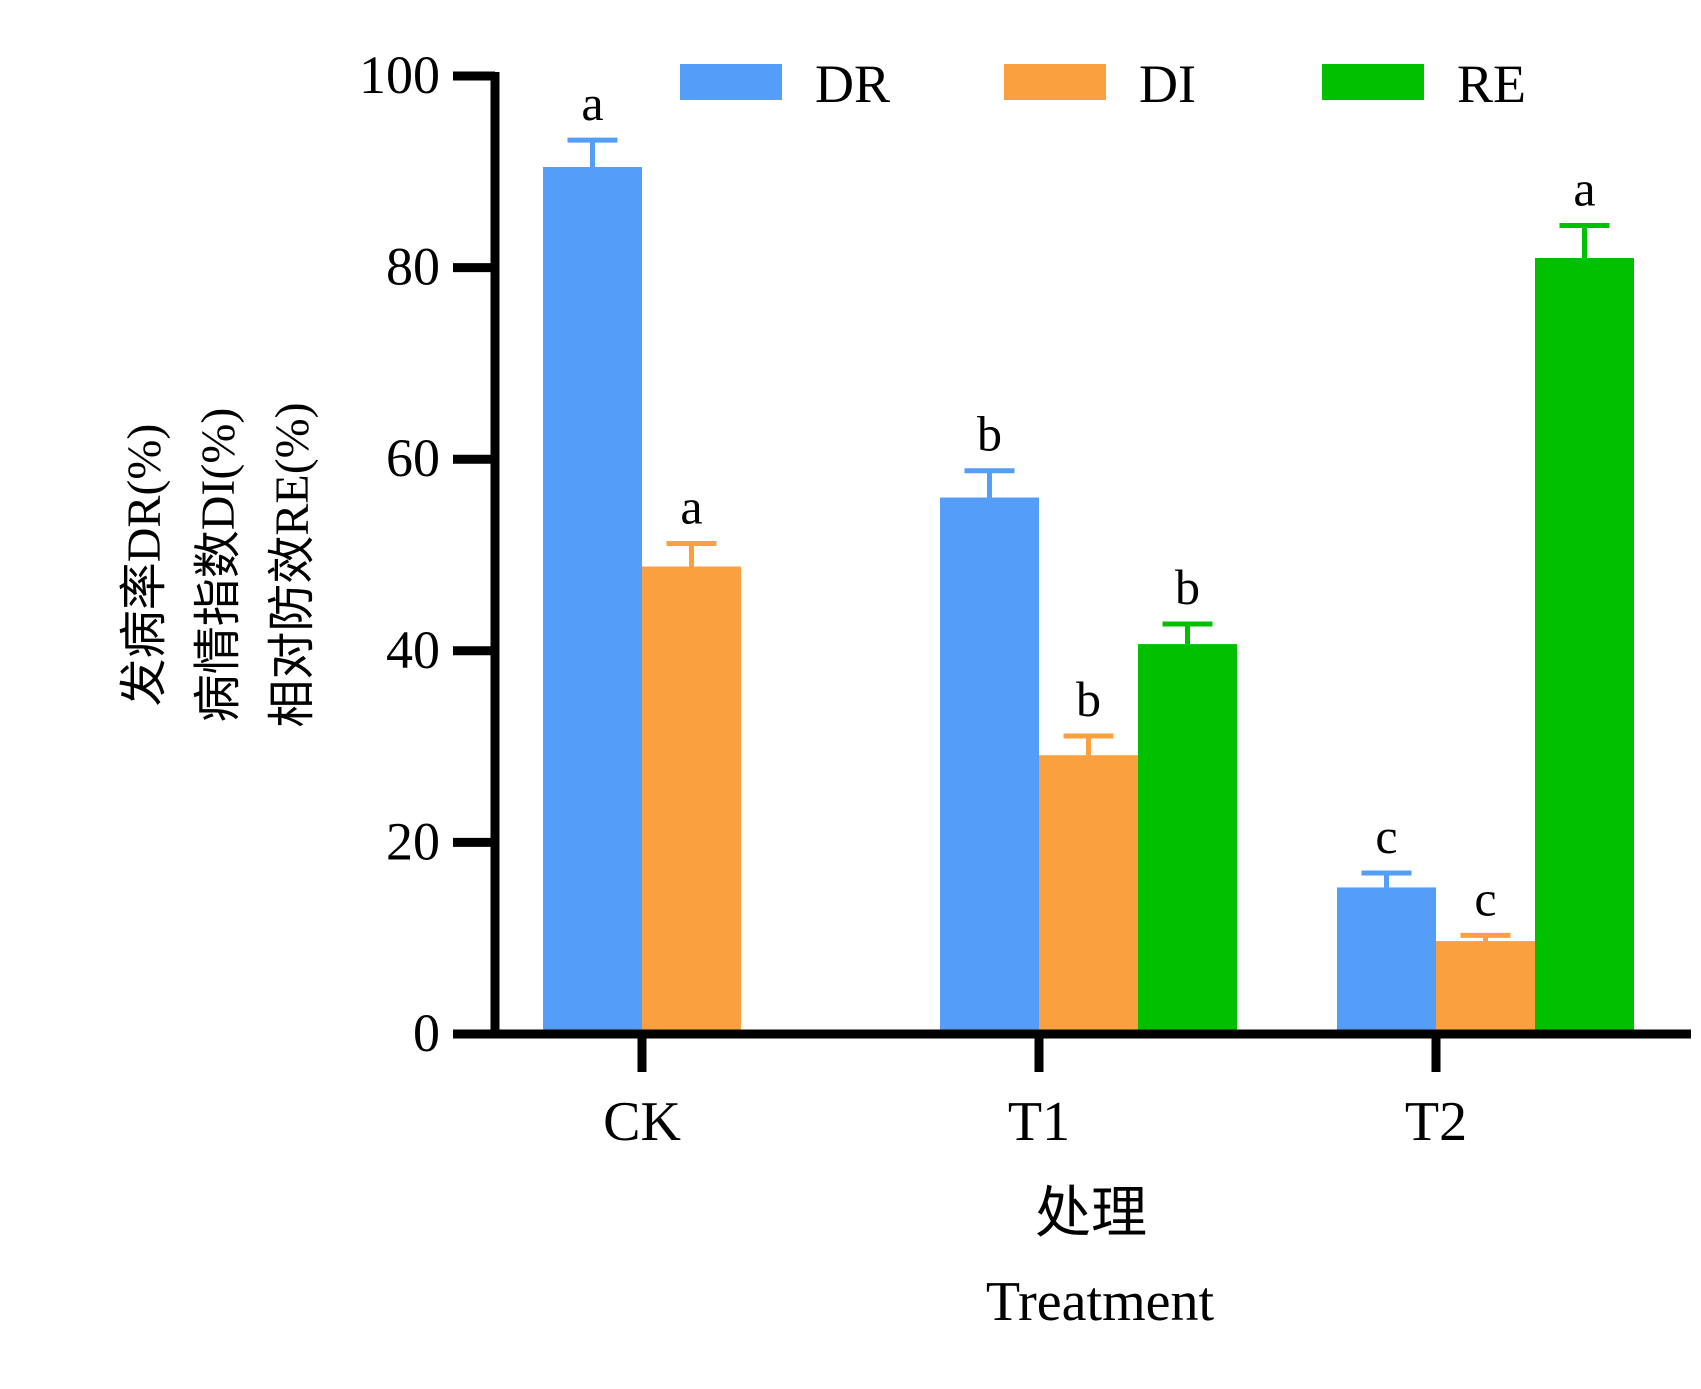 The height and width of the screenshot is (1389, 1701). I want to click on bar-re-t1, so click(1187, 839).